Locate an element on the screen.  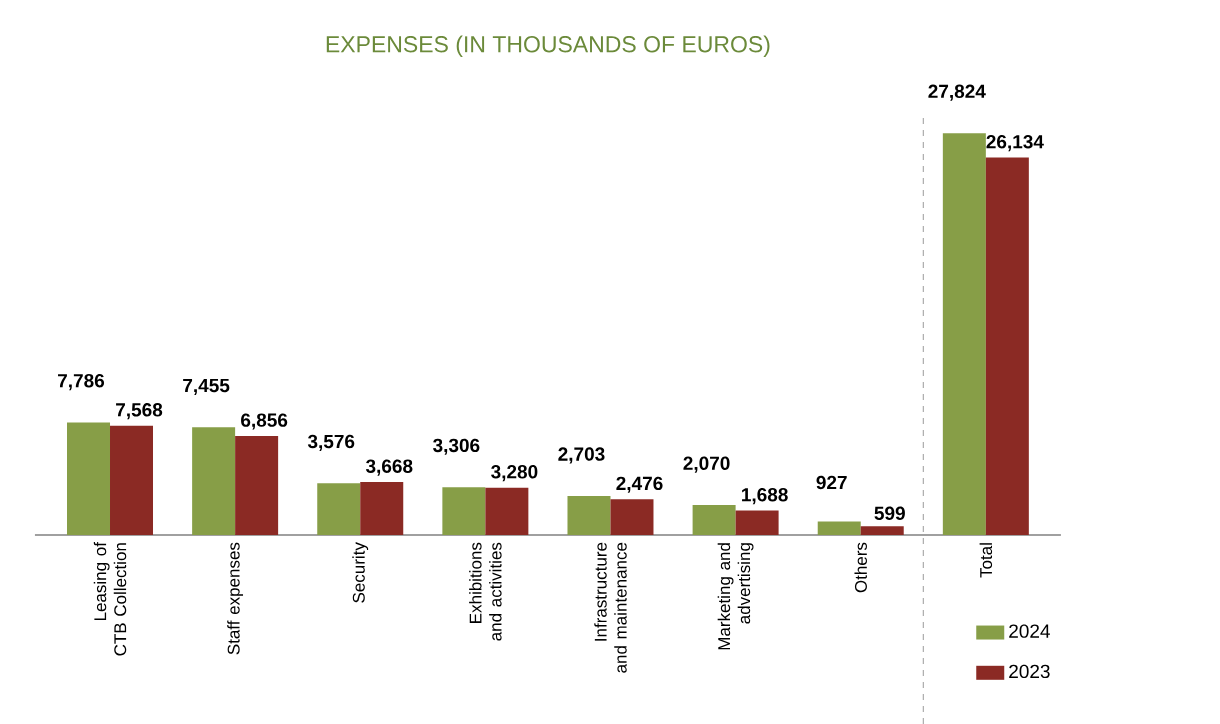
legend-label: 2023 is located at coordinates (1029, 671).